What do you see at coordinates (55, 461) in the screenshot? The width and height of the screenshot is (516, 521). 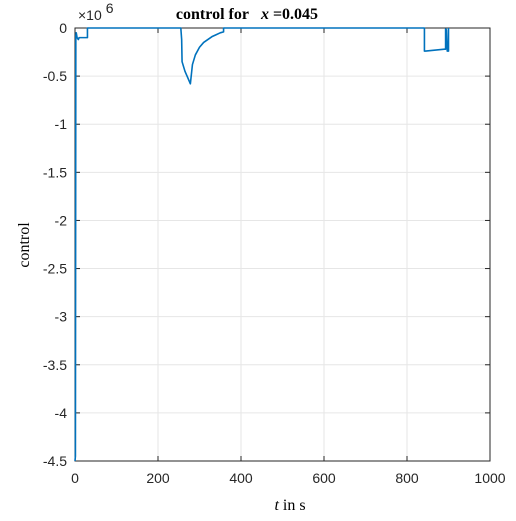 I see `y-tick-label: -4.5` at bounding box center [55, 461].